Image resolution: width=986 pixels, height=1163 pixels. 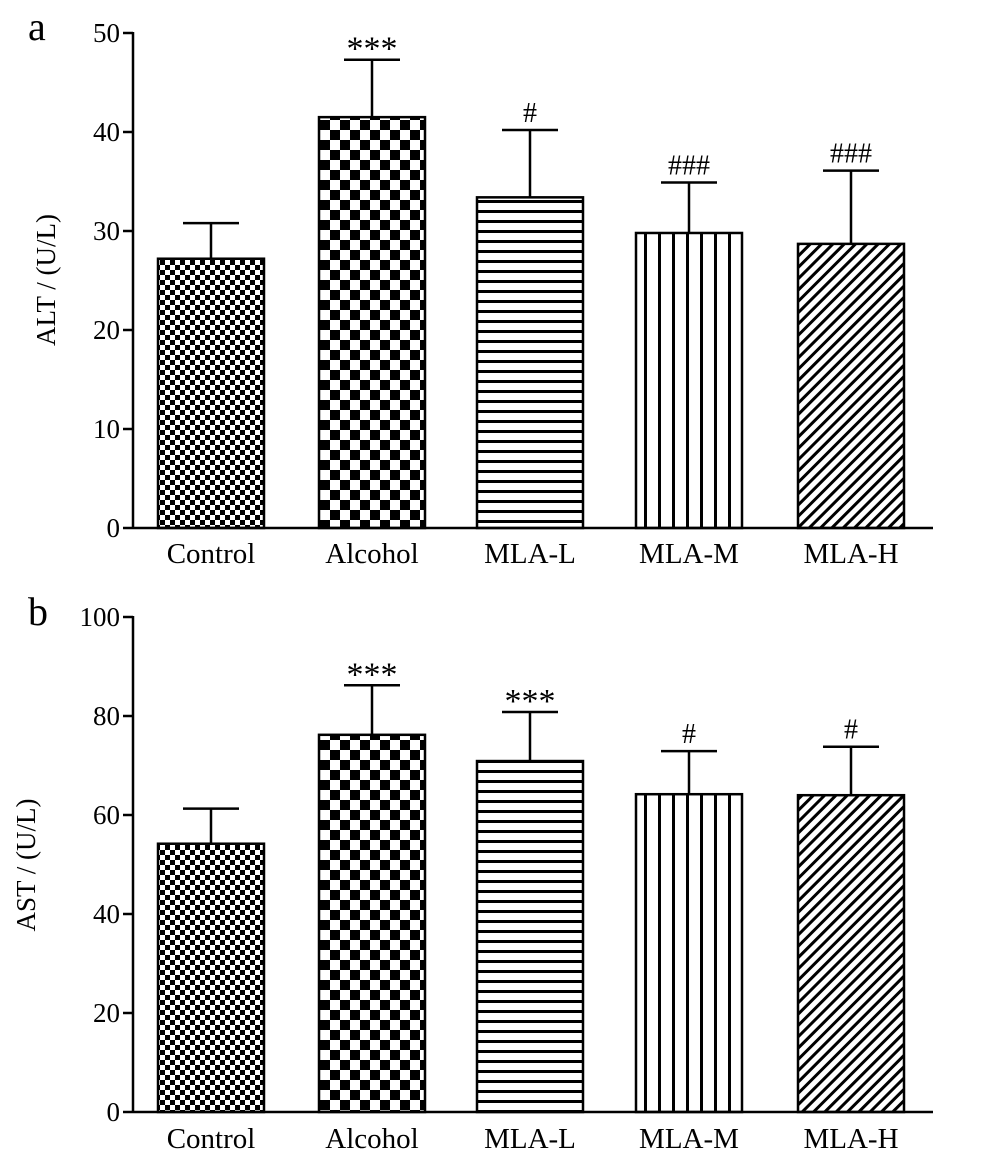 I want to click on category-labels-a: Control Alcohol MLA-L MLA-M MLA-H, so click(x=533, y=554).